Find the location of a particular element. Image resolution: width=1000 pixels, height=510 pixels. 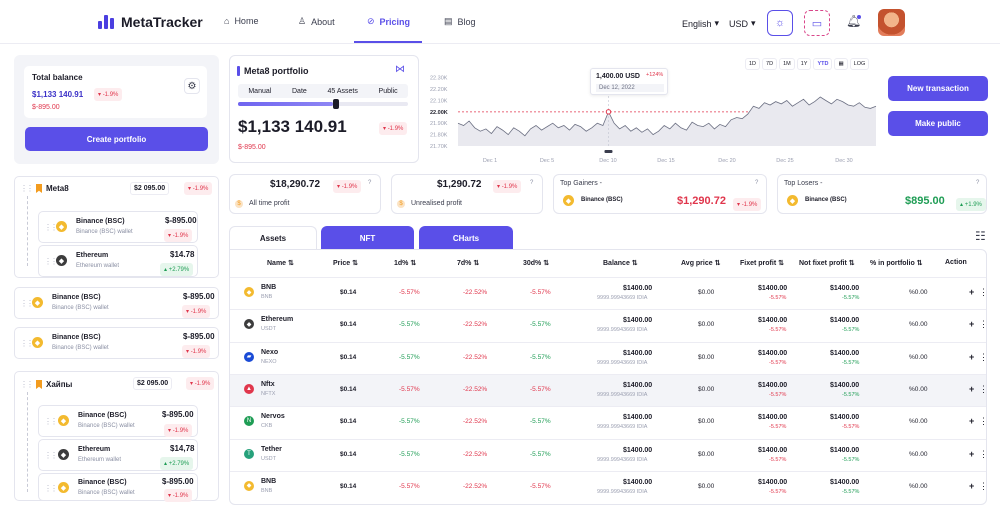

make-public-button: Make public is located at coordinates (938, 123).